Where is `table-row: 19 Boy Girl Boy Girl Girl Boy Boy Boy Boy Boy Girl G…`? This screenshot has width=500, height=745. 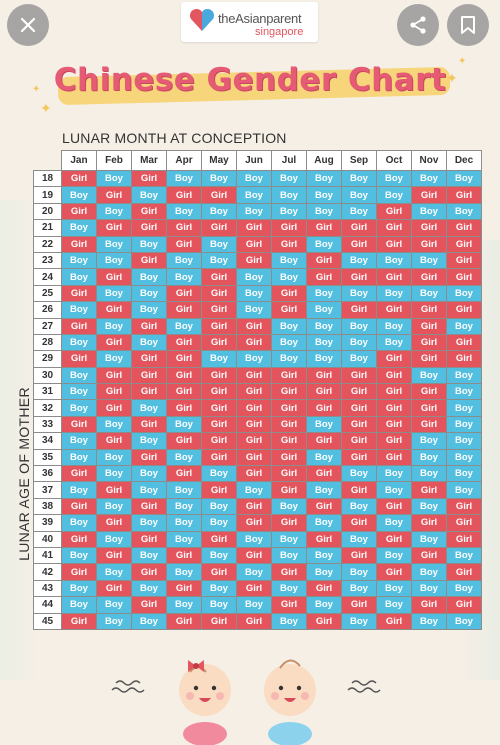 table-row: 19 Boy Girl Boy Girl Girl Boy Boy Boy Boy Boy Girl G… is located at coordinates (257, 195).